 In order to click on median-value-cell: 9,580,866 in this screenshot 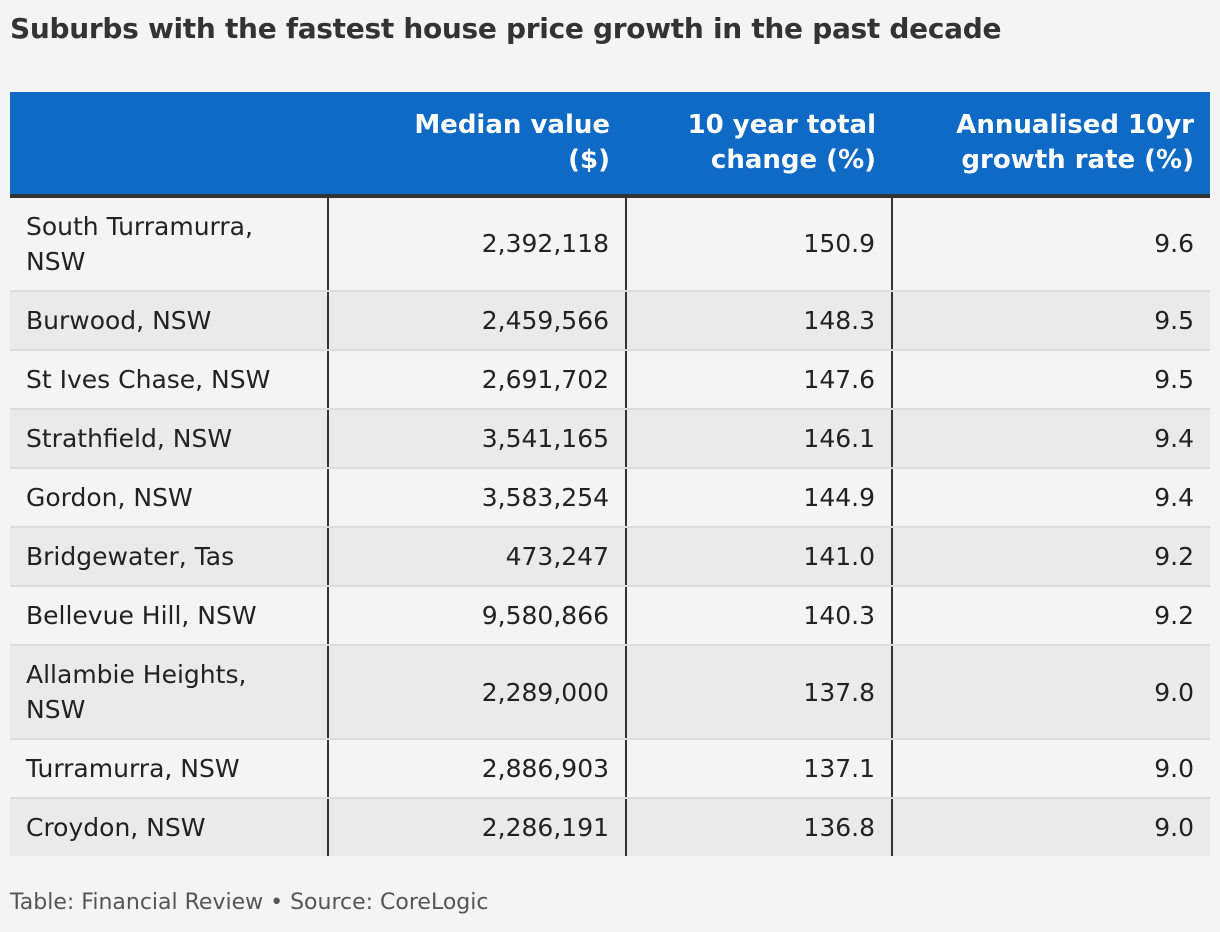, I will do `click(477, 616)`.